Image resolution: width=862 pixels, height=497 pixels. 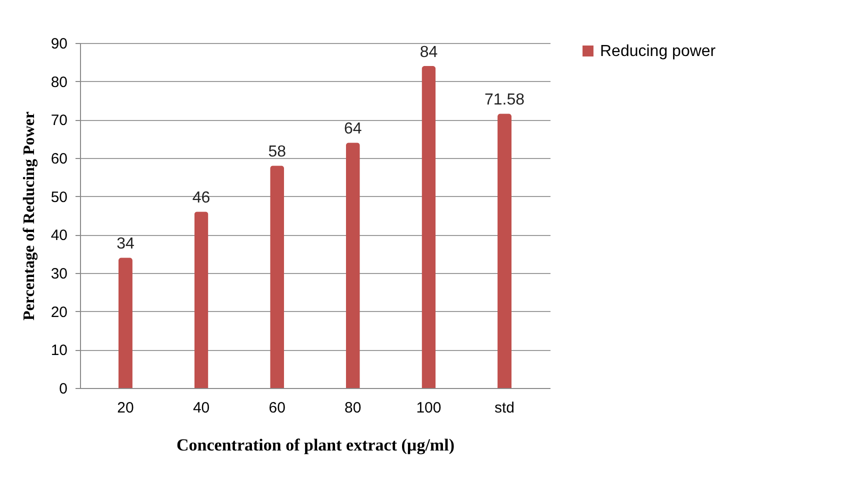 What do you see at coordinates (315, 445) in the screenshot?
I see `x-axis-title: Concentration of plant extract (µg/ml)` at bounding box center [315, 445].